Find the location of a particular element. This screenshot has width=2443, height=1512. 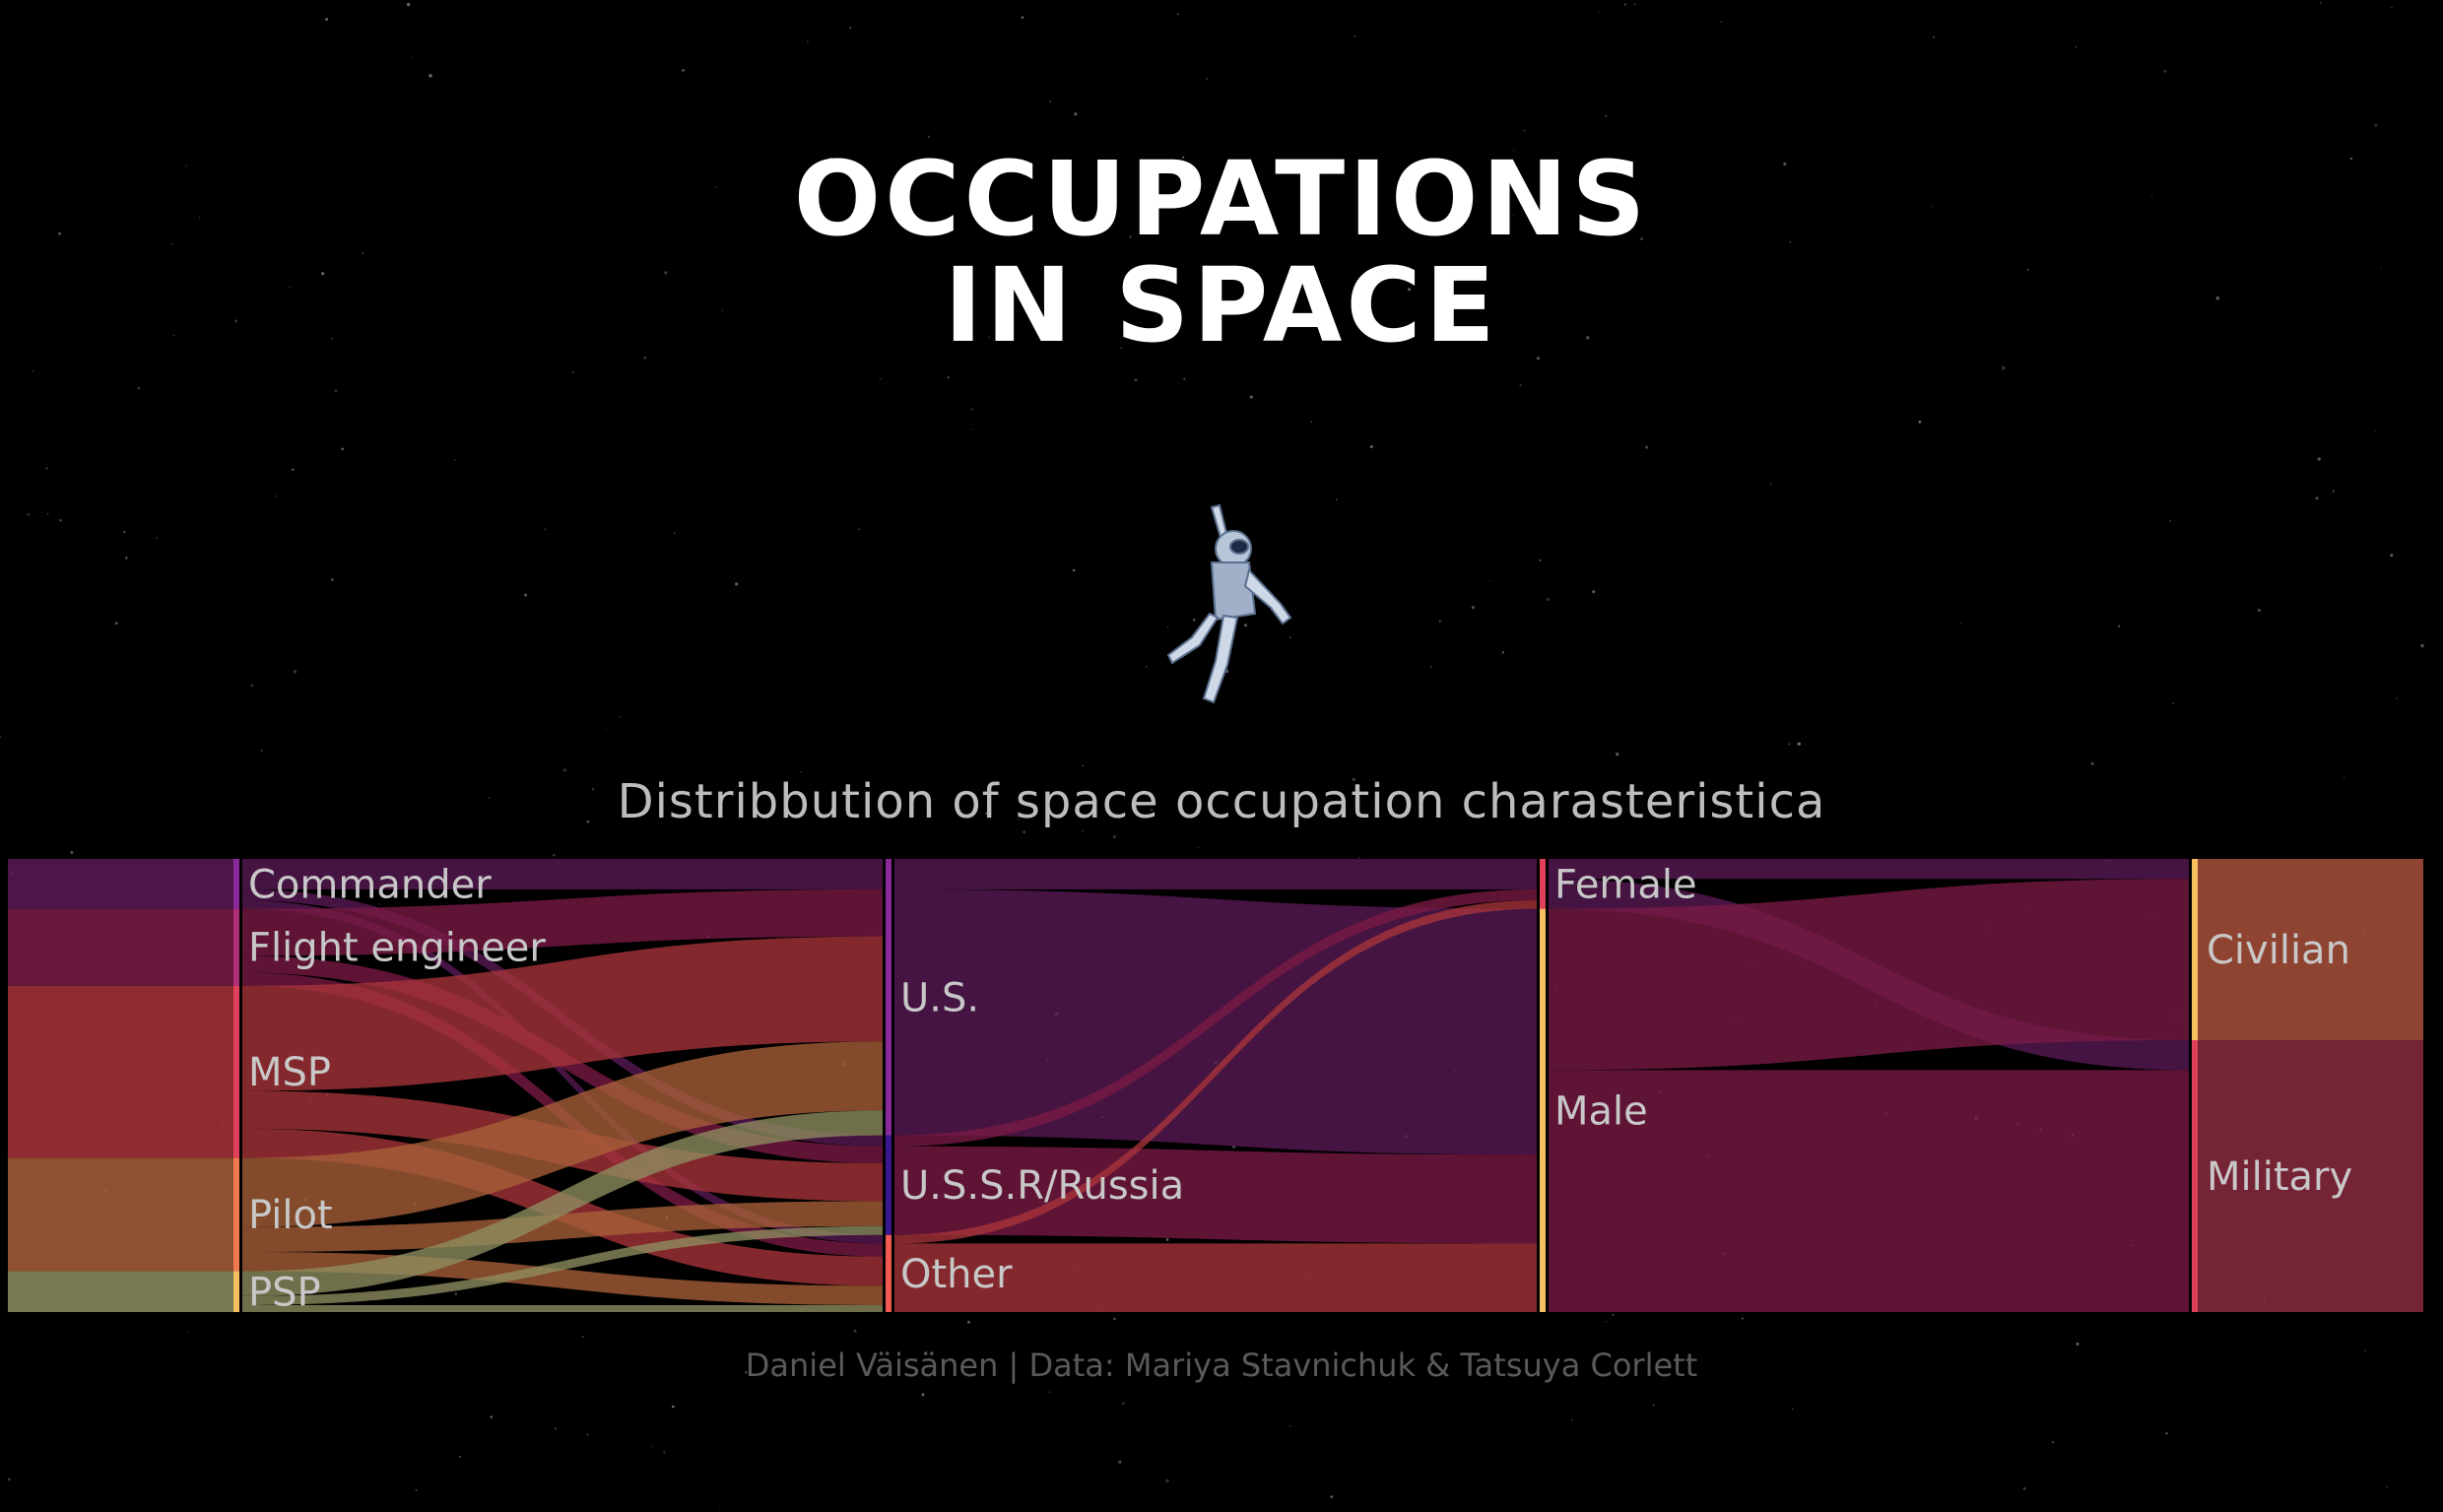

node-label: U.S.S.R/Russia is located at coordinates (1042, 1186).